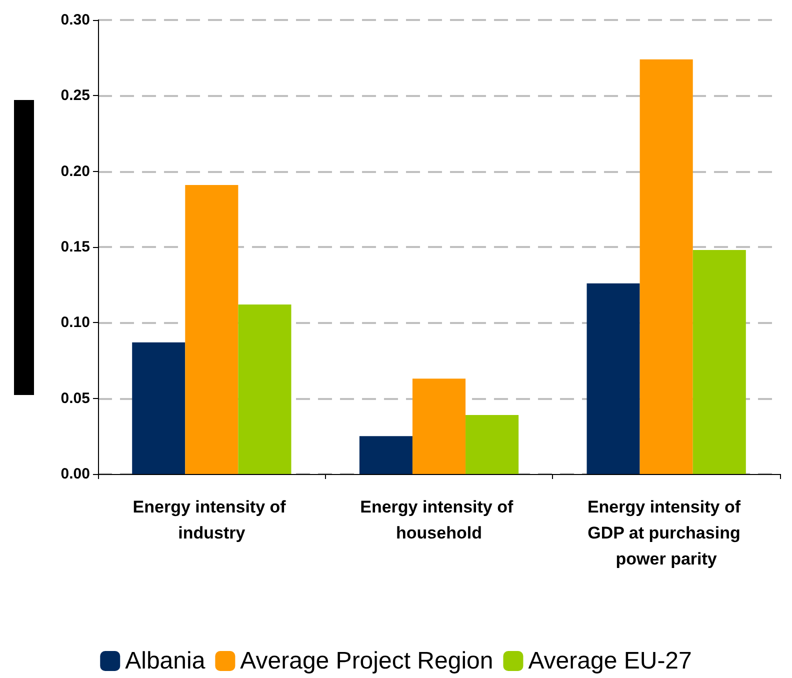 The width and height of the screenshot is (792, 678). I want to click on y-tick-label: 0.05, so click(75, 398).